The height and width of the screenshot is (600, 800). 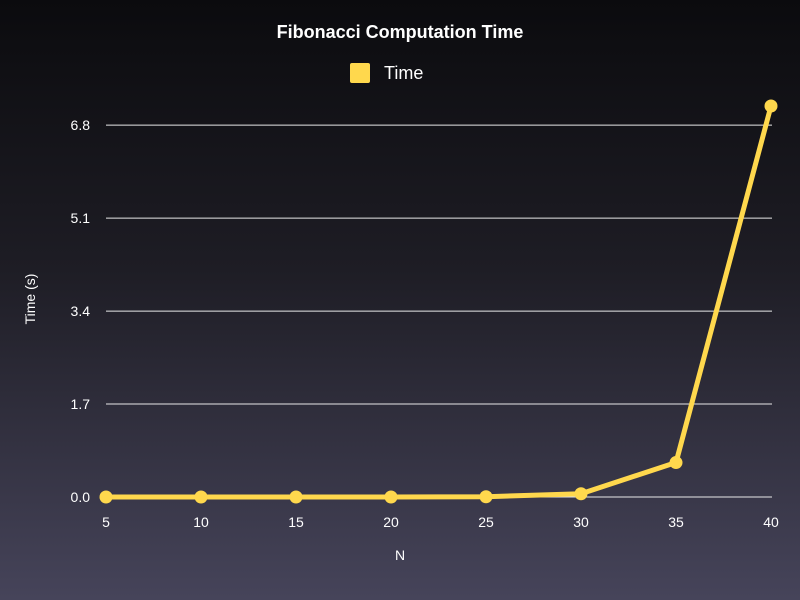 What do you see at coordinates (81, 404) in the screenshot?
I see `y-tick-label: 1.7` at bounding box center [81, 404].